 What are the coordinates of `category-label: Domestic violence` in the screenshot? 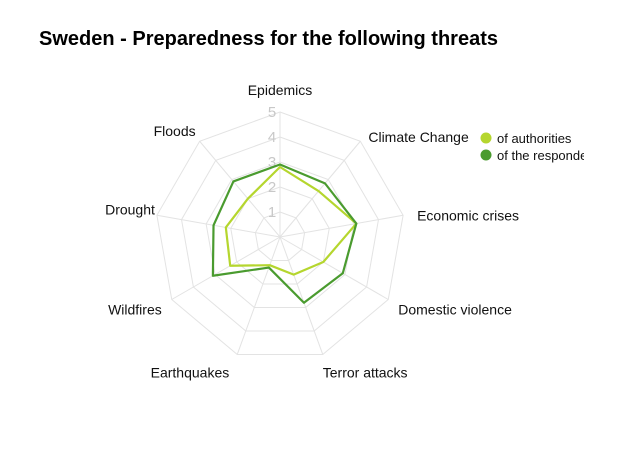 It's located at (455, 310).